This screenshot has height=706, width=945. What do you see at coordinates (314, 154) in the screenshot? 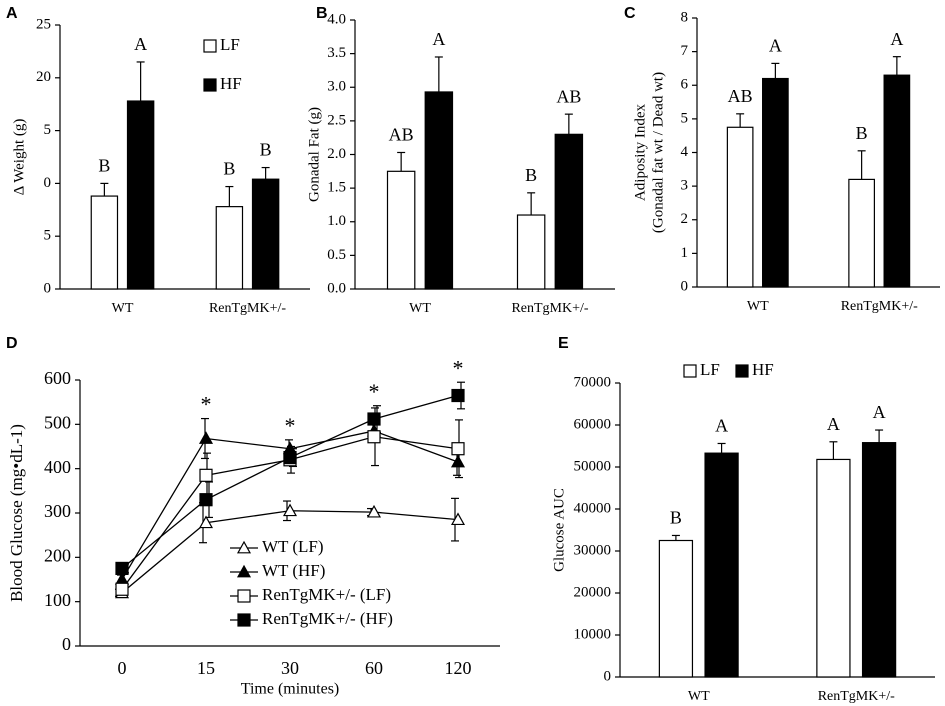
I see `y-axis-label: Gonadal Fat (g)` at bounding box center [314, 154].